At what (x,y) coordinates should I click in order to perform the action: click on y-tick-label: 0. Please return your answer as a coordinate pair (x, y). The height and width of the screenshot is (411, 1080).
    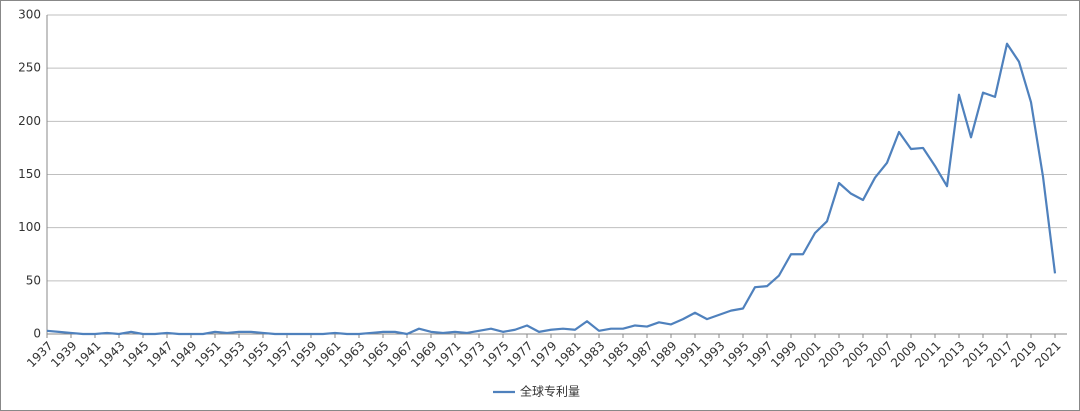
    Looking at the image, I should click on (37, 334).